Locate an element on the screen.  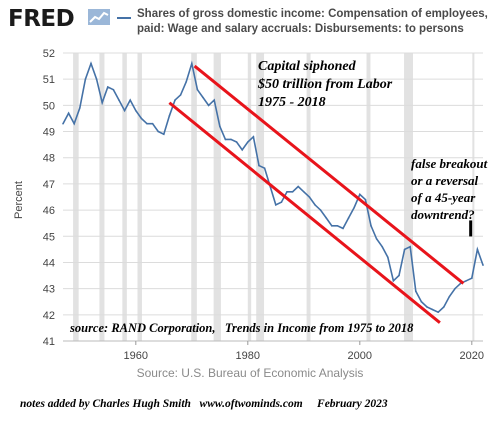
y-axis: 41 42 43 44 45 46 47 48 49 50 51 52 is located at coordinates (49, 198).